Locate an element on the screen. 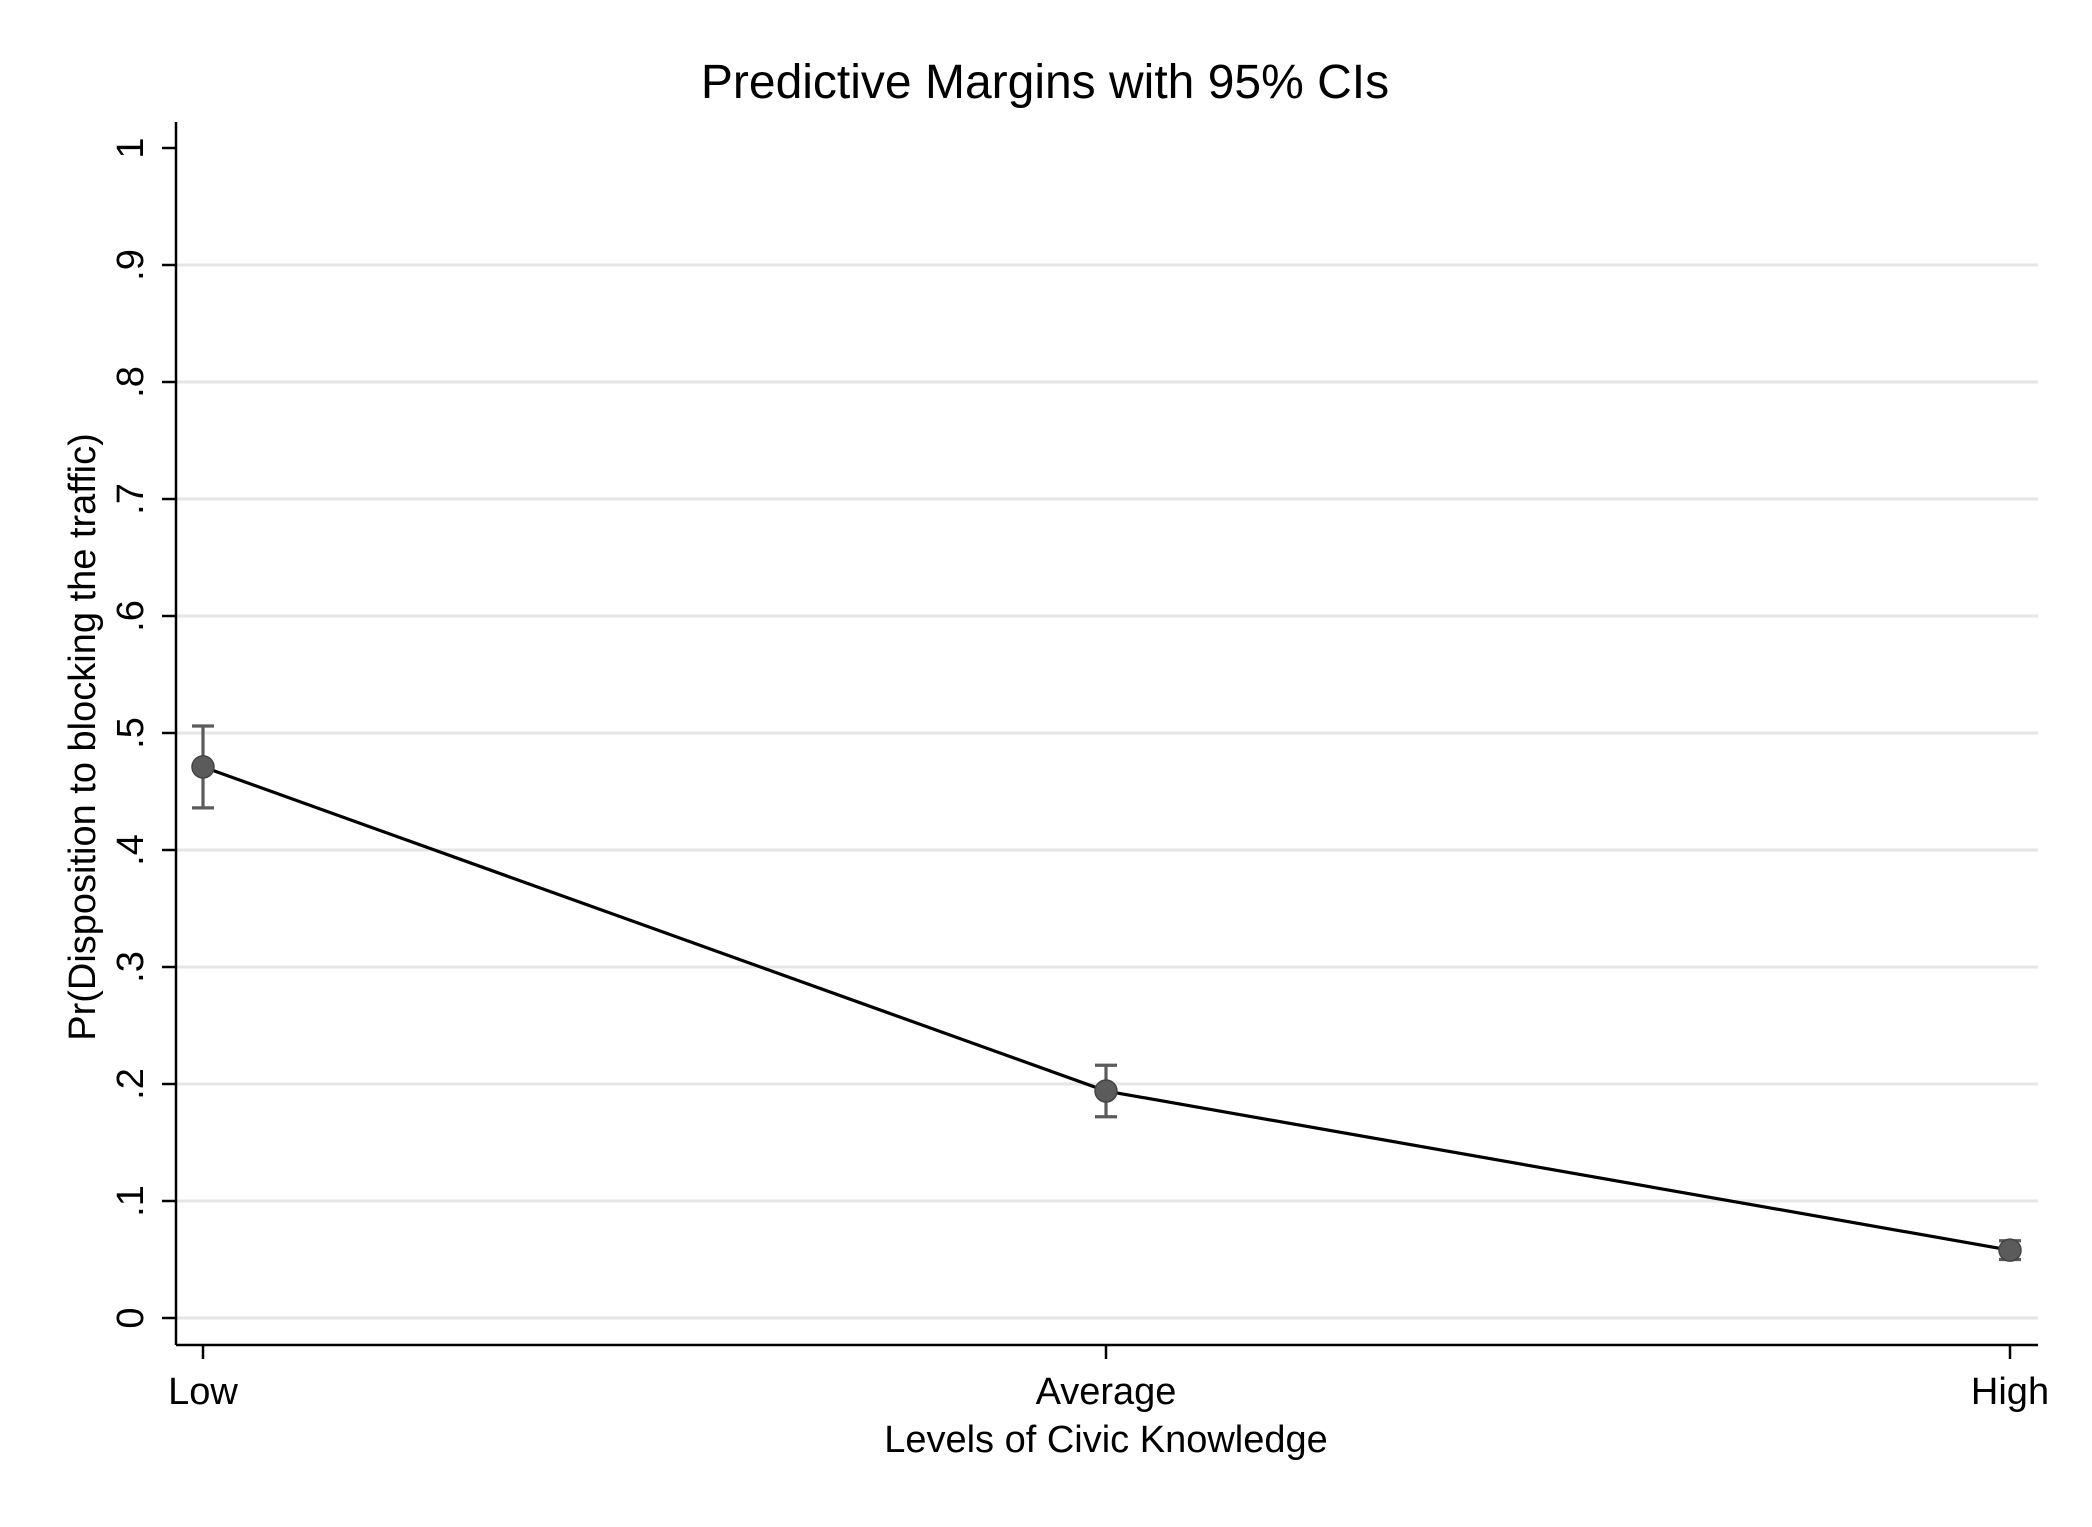  chart-title: Predictive Margins with 95% CIs is located at coordinates (1045, 82).